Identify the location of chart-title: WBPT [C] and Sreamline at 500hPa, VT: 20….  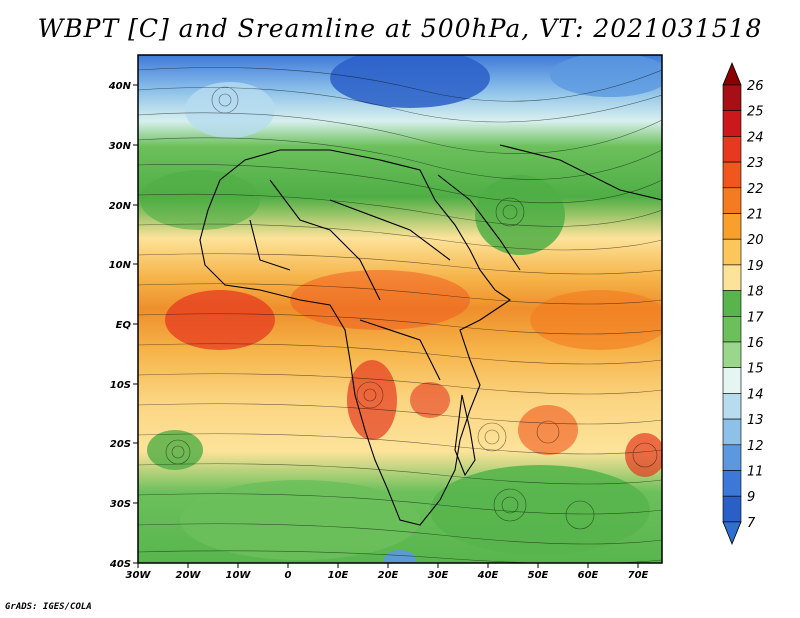
(400, 28).